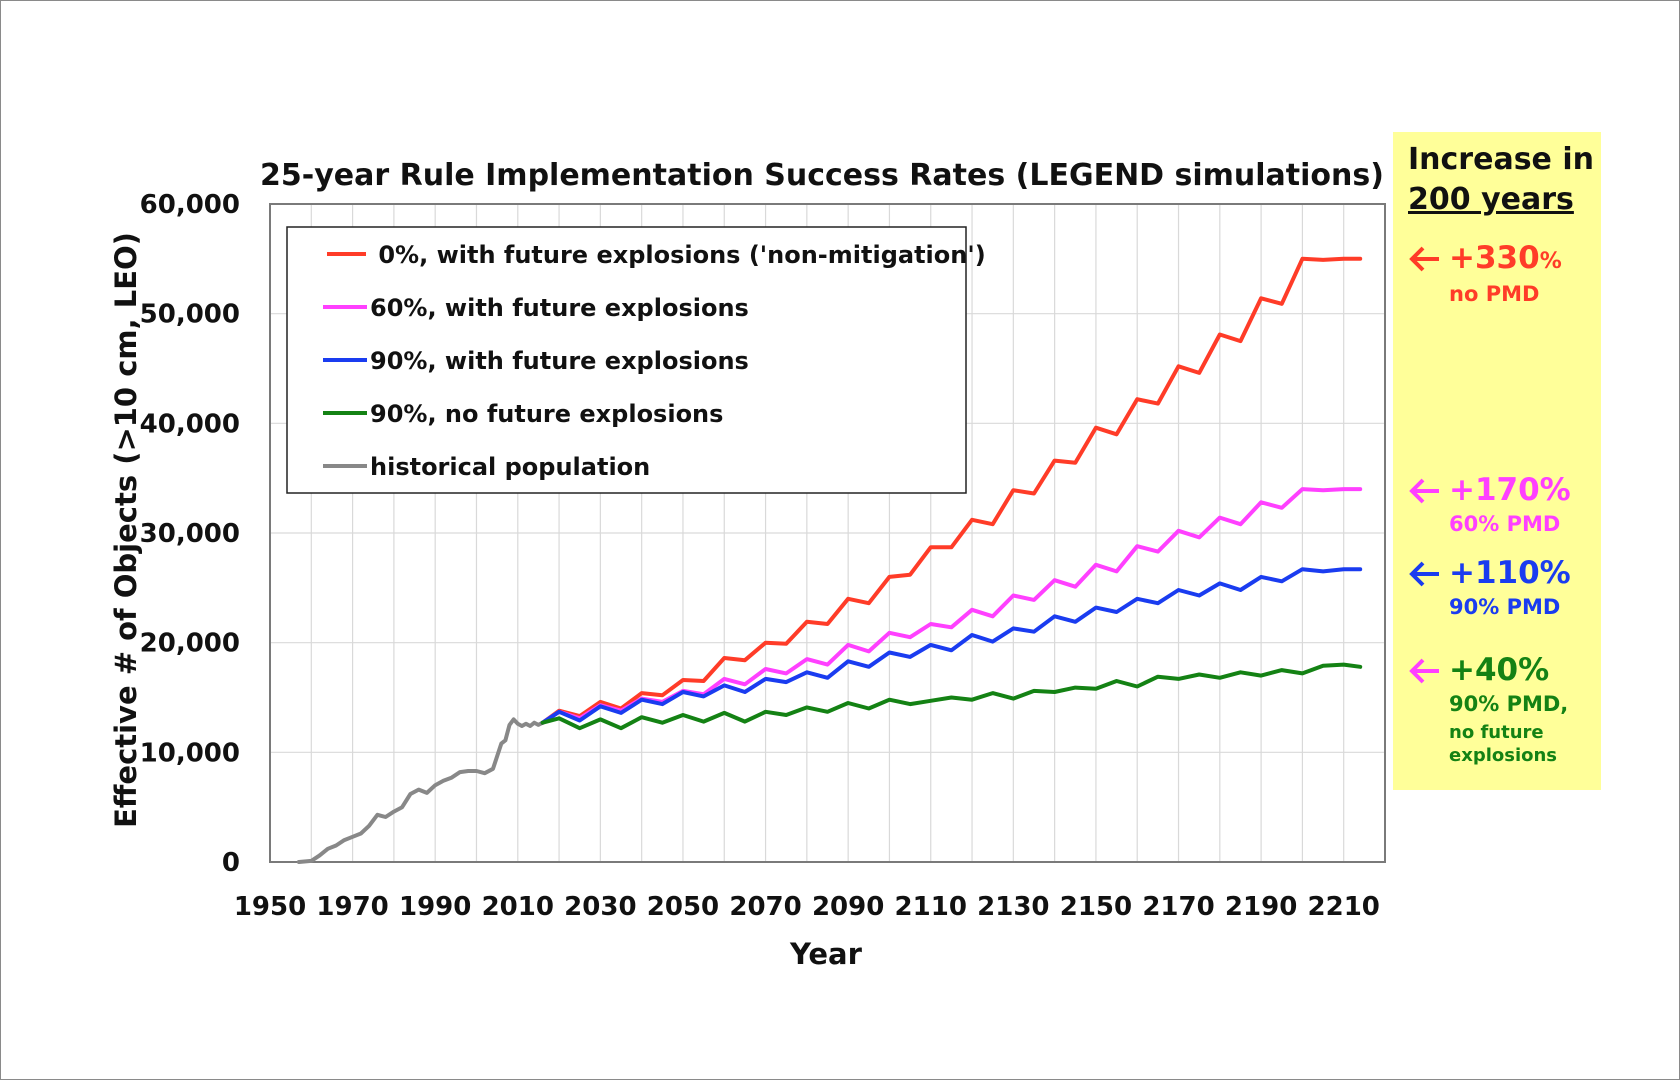 The image size is (1680, 1080). I want to click on legend-label: 90%, no future explosions, so click(546, 414).